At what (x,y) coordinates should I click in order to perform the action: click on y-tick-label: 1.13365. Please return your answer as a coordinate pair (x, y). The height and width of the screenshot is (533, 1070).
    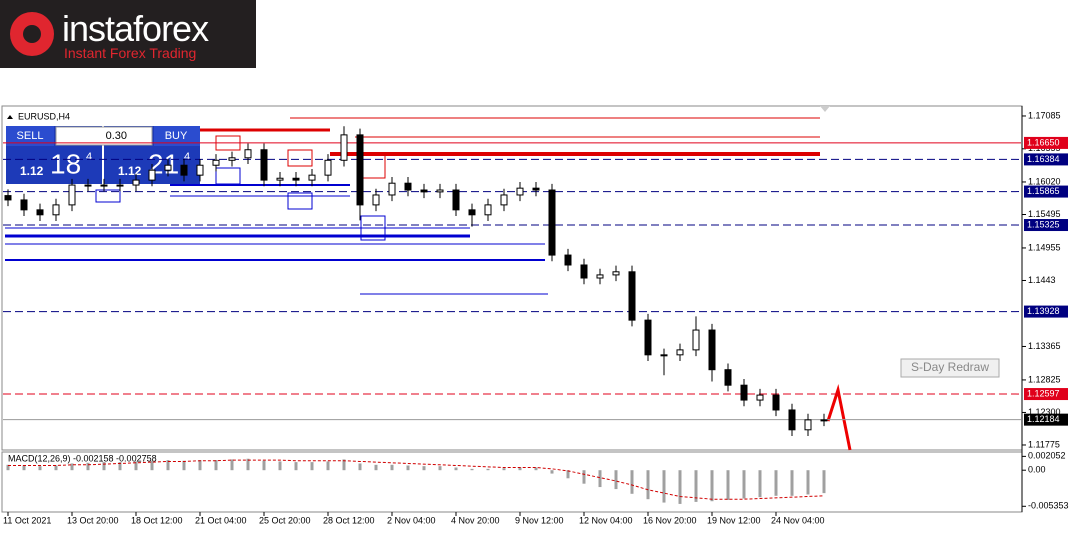
    Looking at the image, I should click on (1044, 346).